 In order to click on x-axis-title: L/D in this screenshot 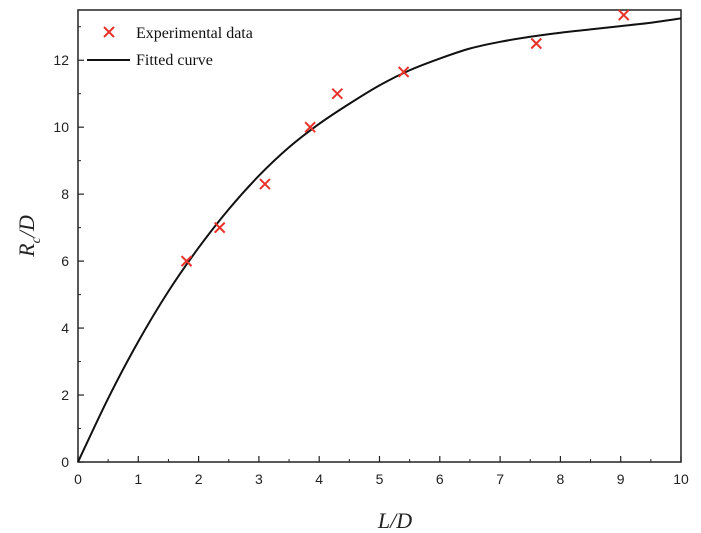, I will do `click(394, 520)`.